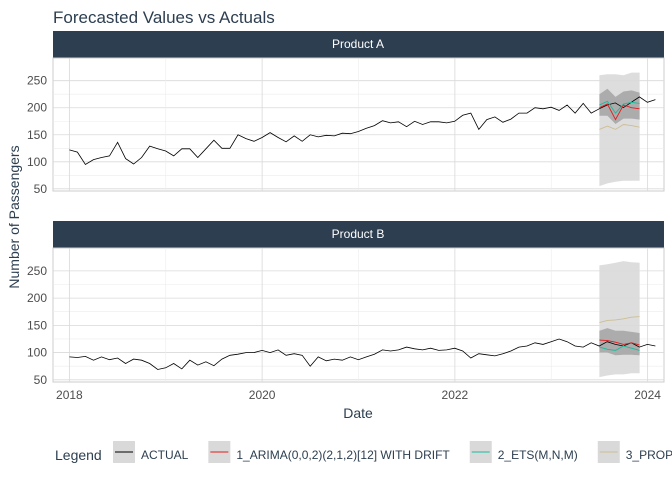 Image resolution: width=672 pixels, height=480 pixels. I want to click on legend-label: ACTUAL, so click(165, 455).